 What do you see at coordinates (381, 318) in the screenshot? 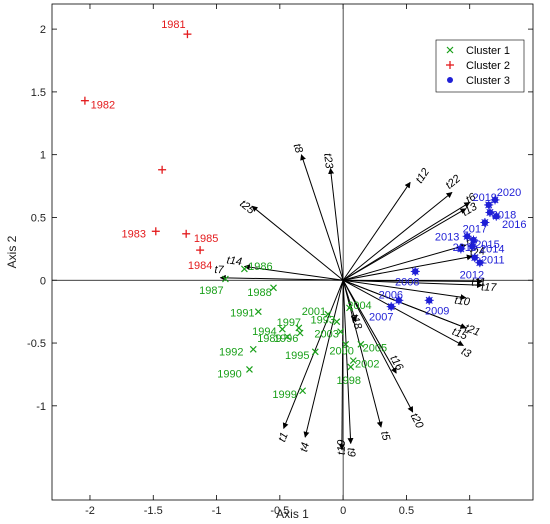
I see `year-label-2007: 2007` at bounding box center [381, 318].